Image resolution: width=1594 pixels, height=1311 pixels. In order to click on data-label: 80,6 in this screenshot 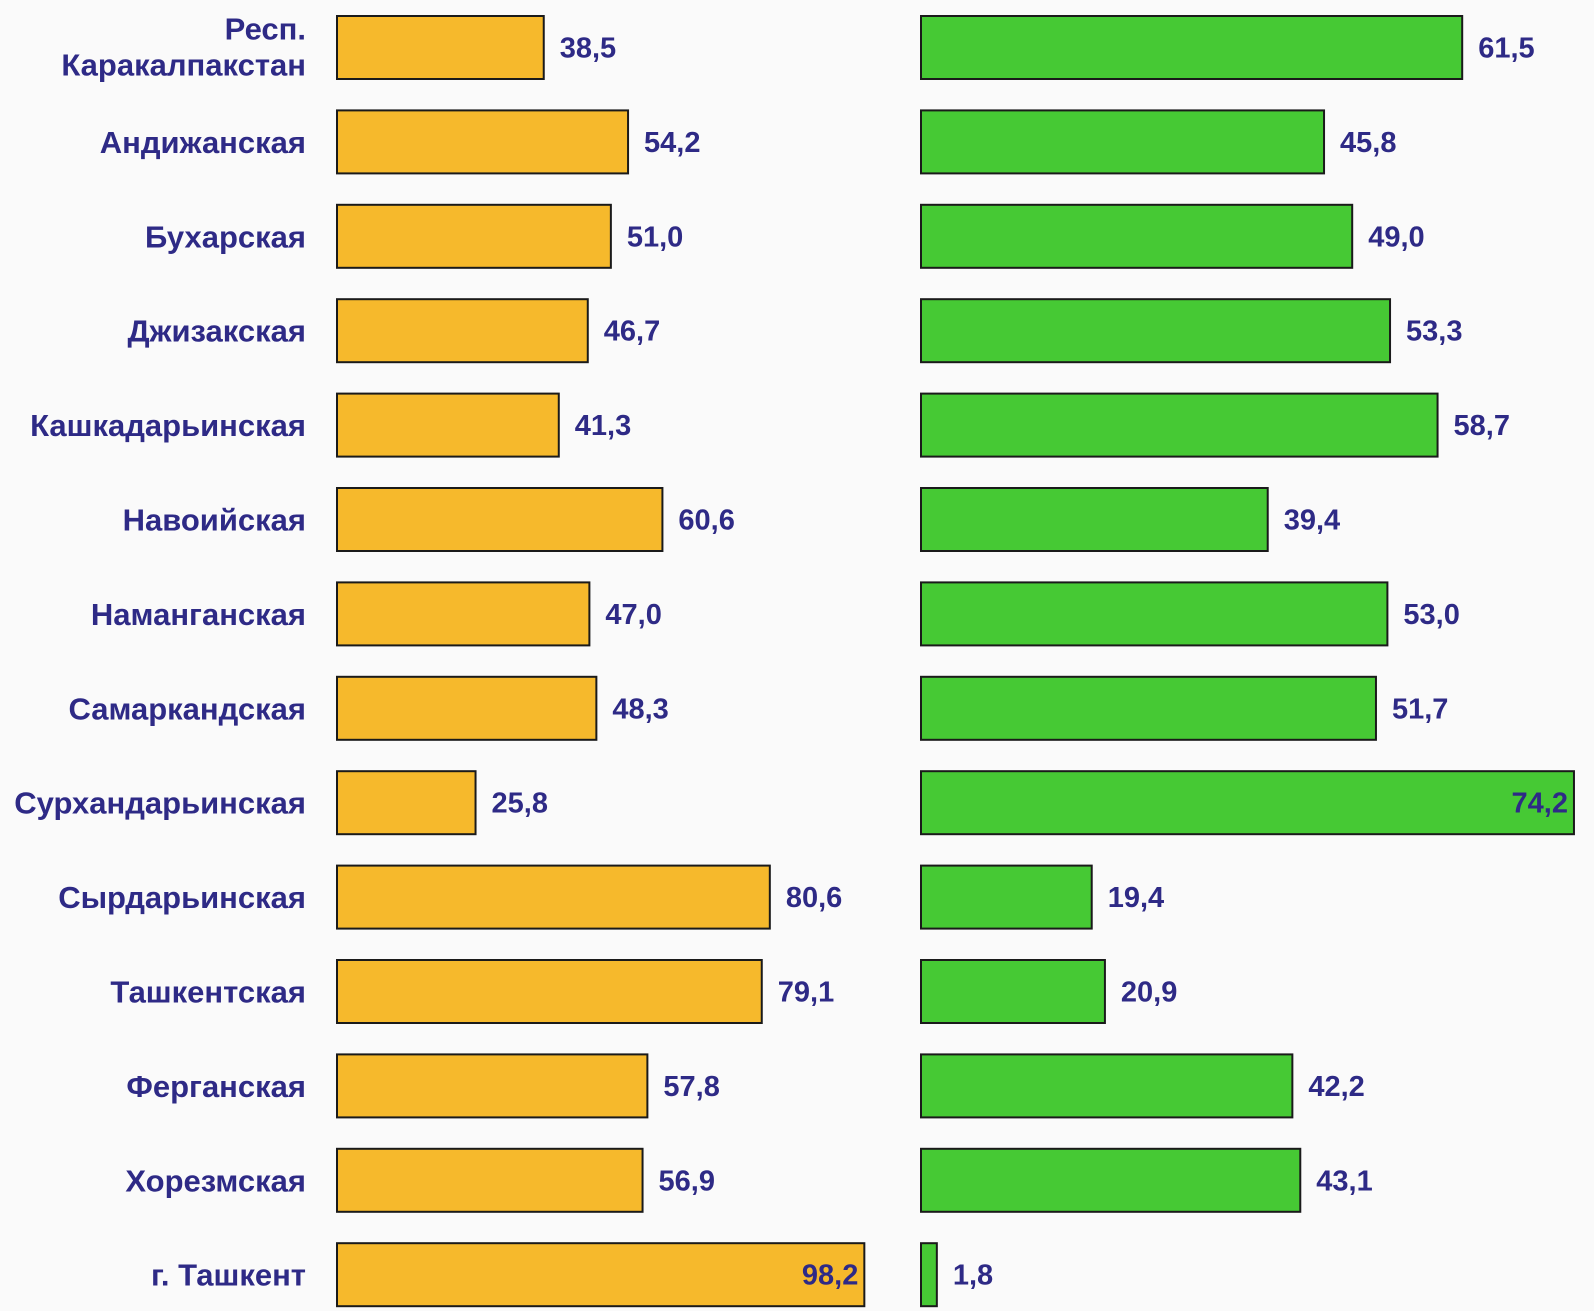, I will do `click(814, 898)`.